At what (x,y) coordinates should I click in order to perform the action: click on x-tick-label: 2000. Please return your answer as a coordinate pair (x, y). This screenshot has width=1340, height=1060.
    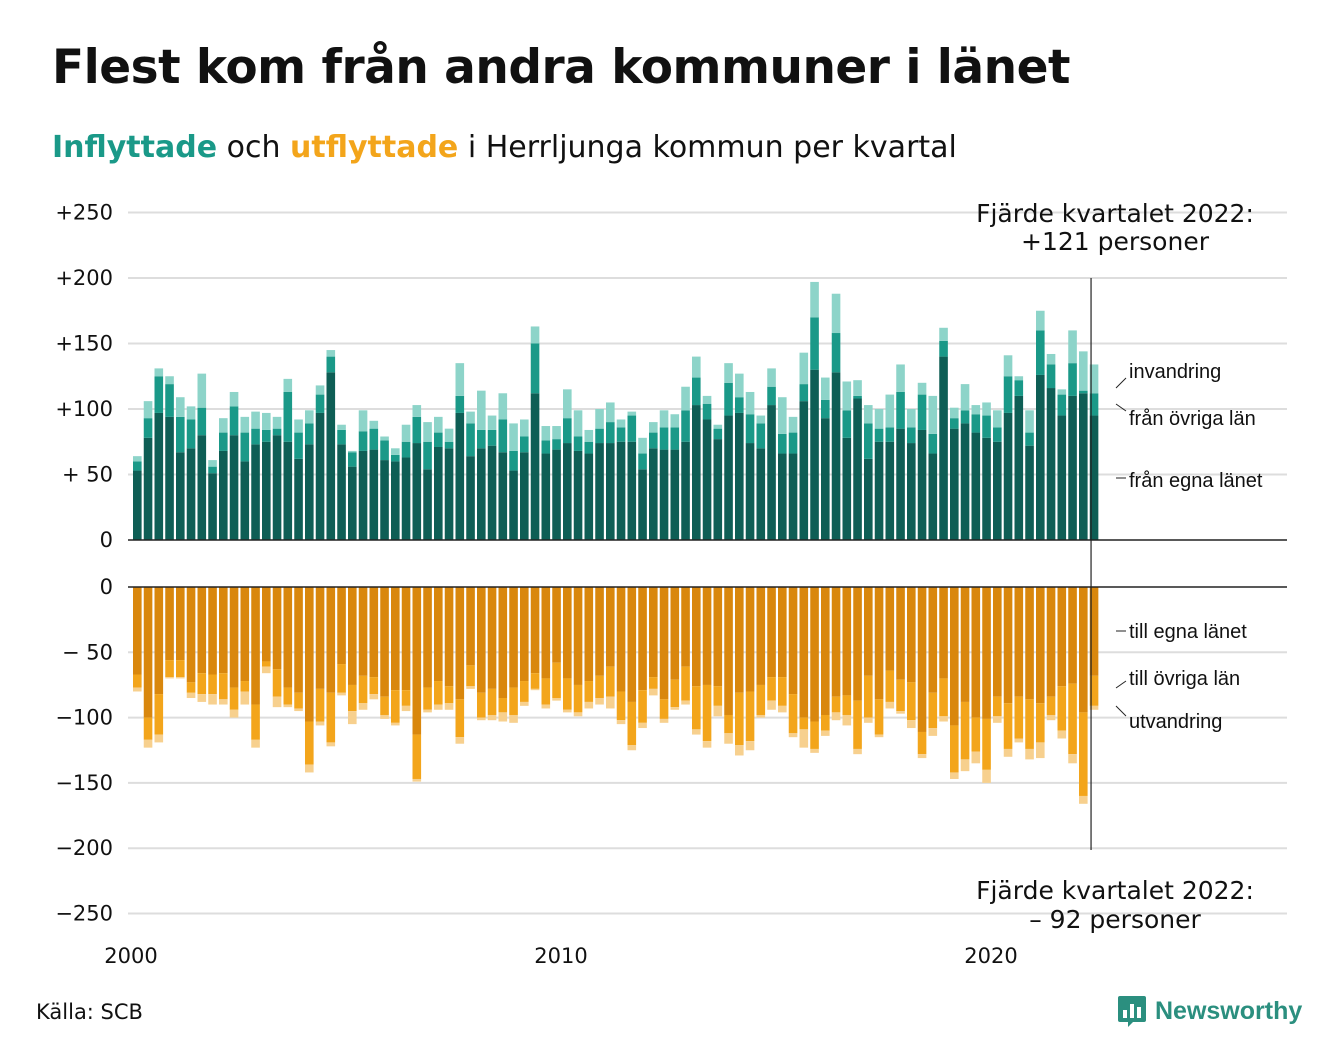
    Looking at the image, I should click on (130, 956).